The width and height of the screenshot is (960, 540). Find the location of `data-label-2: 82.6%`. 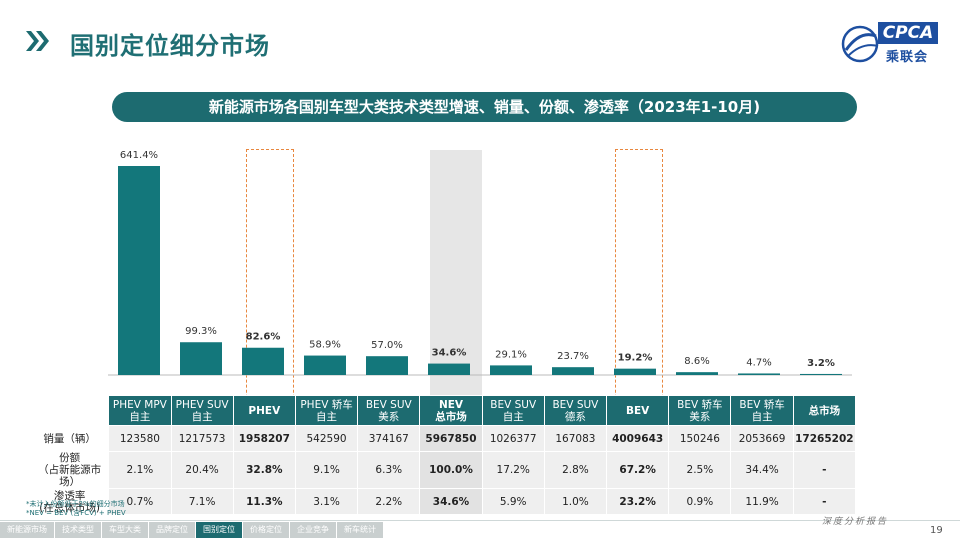

data-label-2: 82.6% is located at coordinates (263, 337).